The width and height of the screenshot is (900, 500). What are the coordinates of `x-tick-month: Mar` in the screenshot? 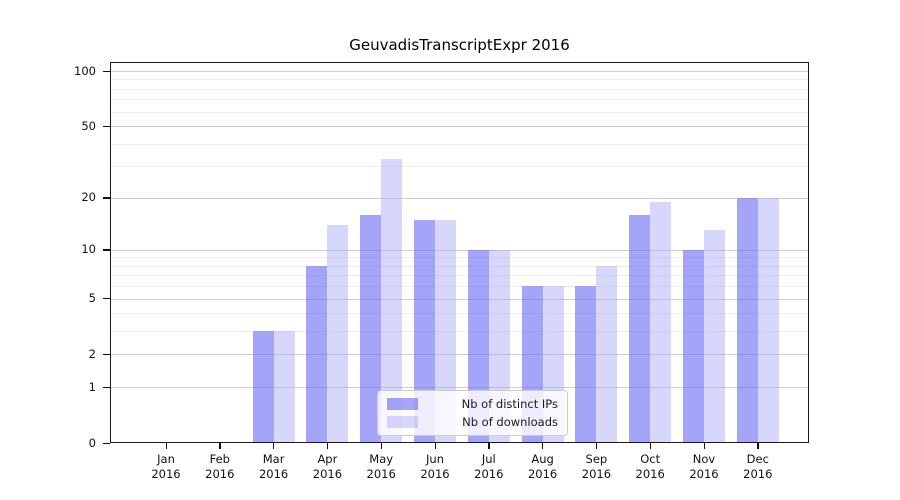 It's located at (273, 459).